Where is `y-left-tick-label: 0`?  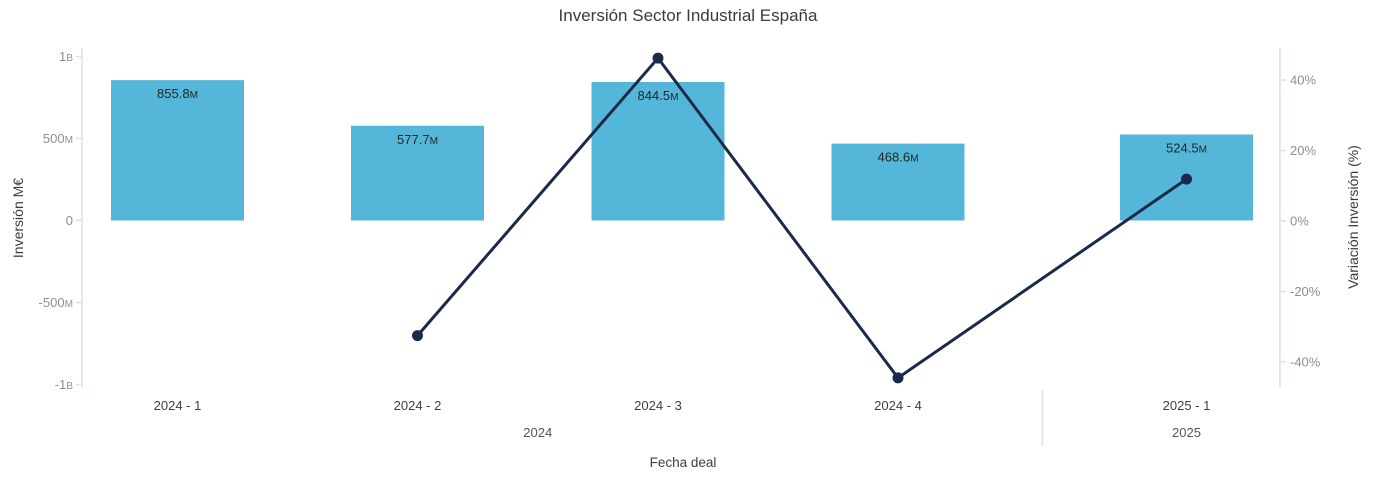
y-left-tick-label: 0 is located at coordinates (69, 220).